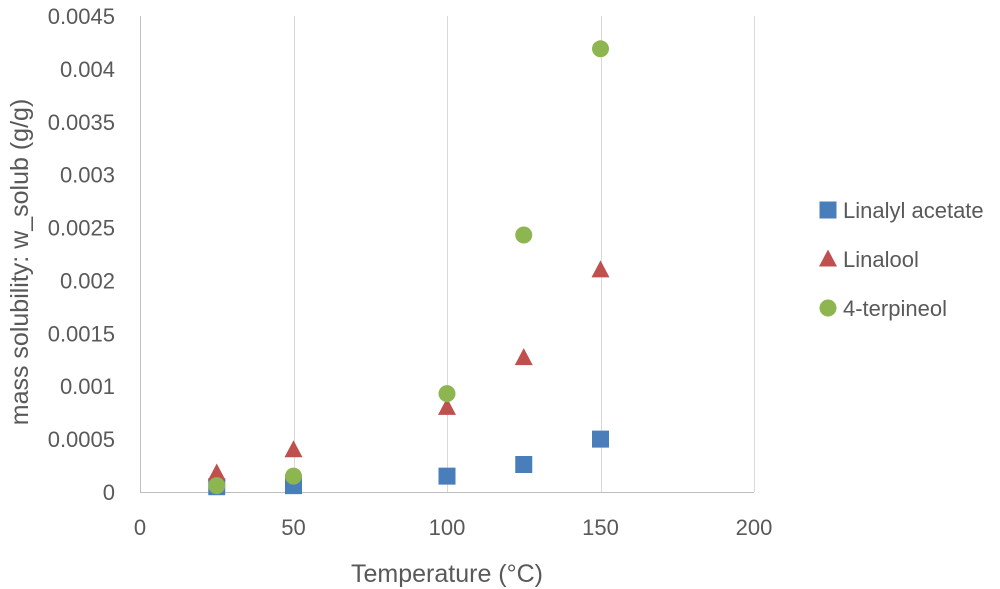  Describe the element at coordinates (447, 574) in the screenshot. I see `x-axis-title: Temperature (°C)` at that location.